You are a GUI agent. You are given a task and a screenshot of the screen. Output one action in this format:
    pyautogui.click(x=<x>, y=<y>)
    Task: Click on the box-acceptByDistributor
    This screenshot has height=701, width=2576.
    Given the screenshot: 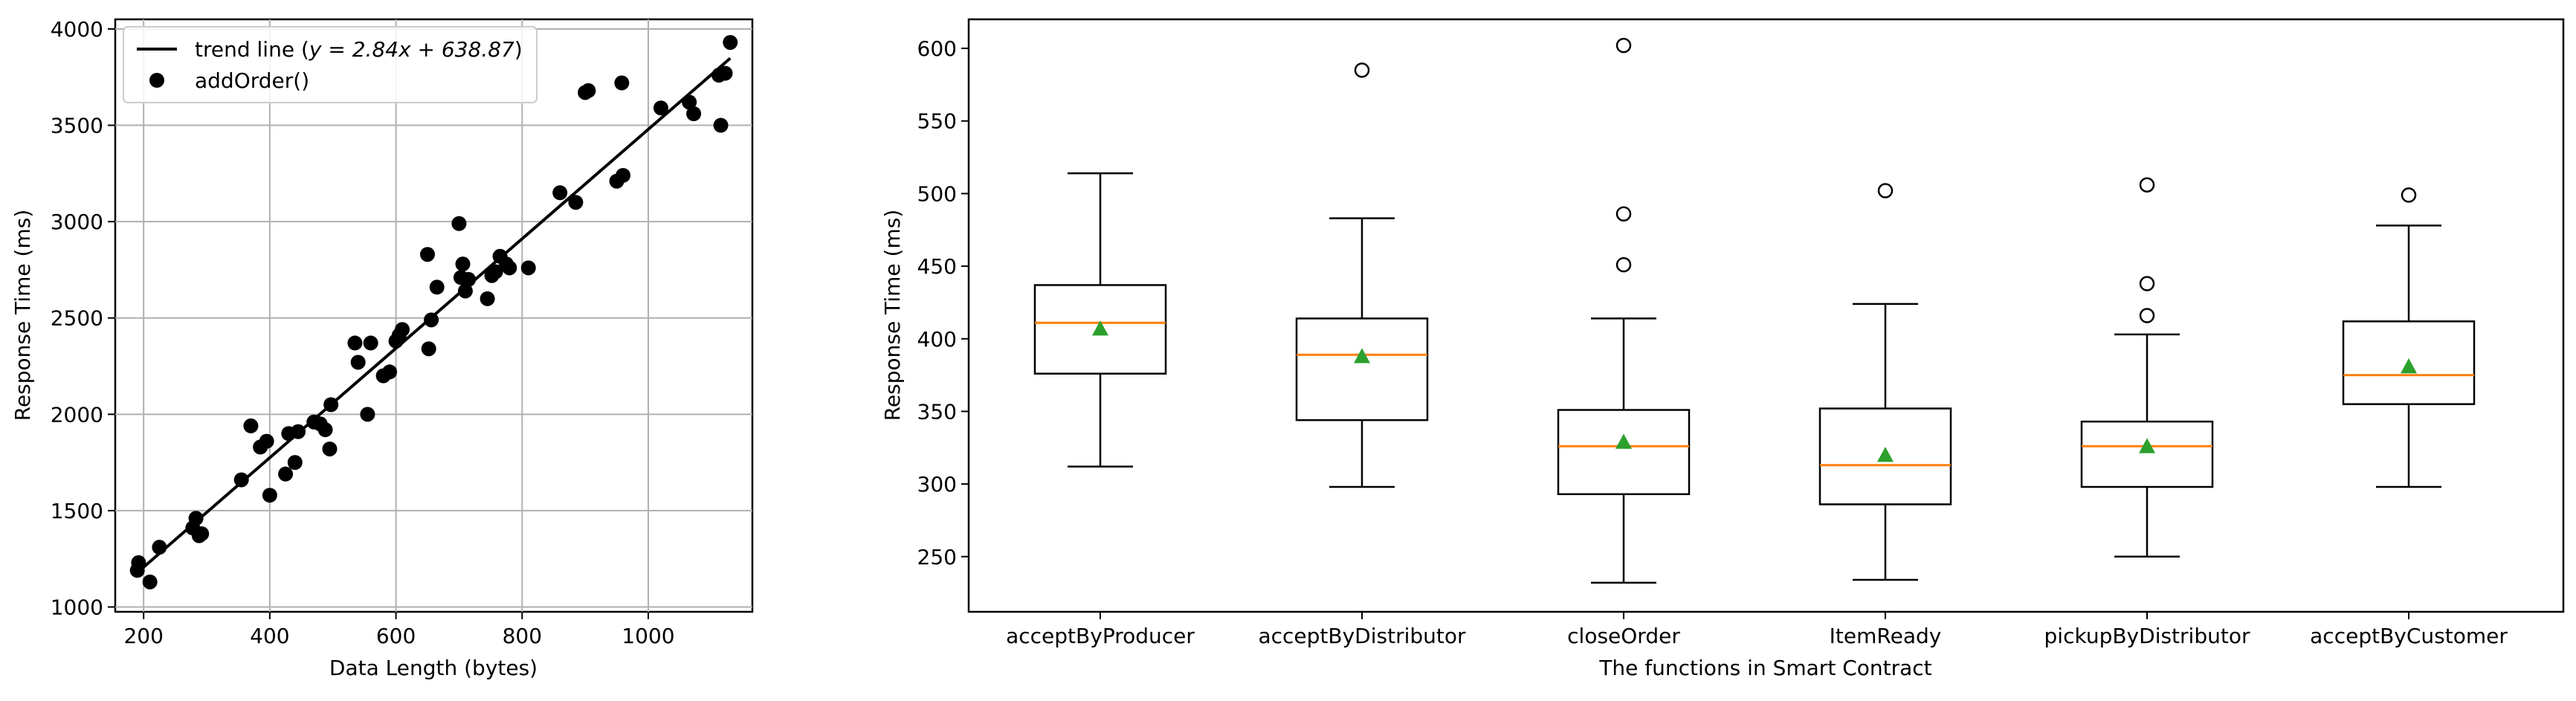 What is the action you would take?
    pyautogui.click(x=1362, y=275)
    